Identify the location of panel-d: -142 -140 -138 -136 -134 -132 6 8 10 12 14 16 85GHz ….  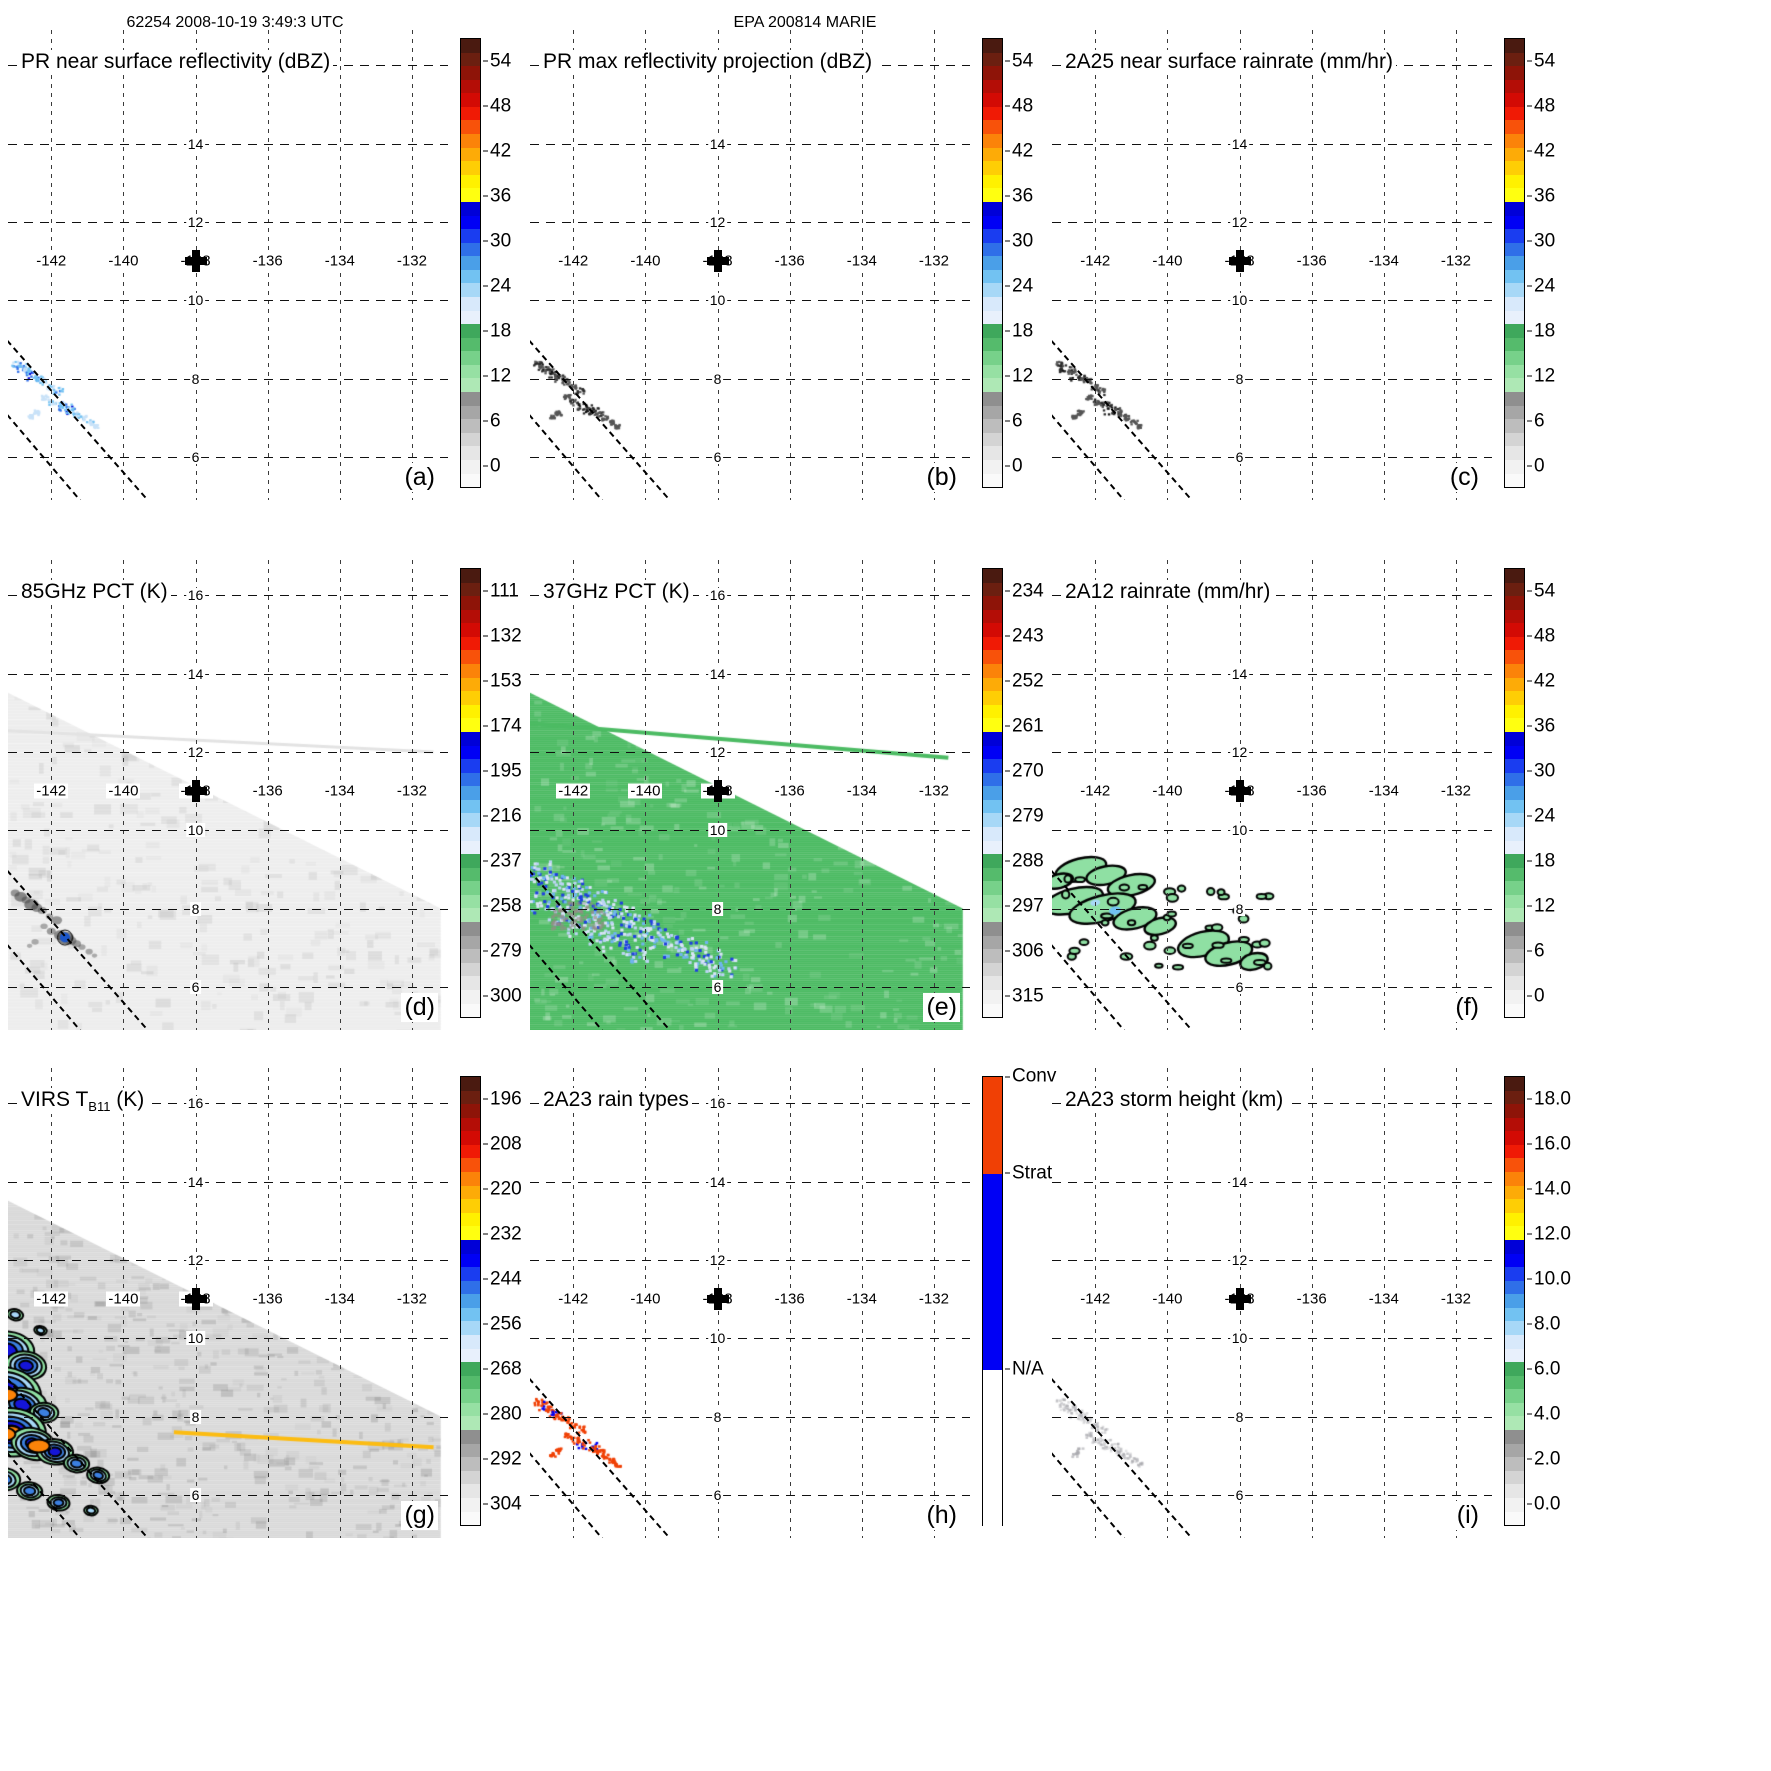
(265, 805).